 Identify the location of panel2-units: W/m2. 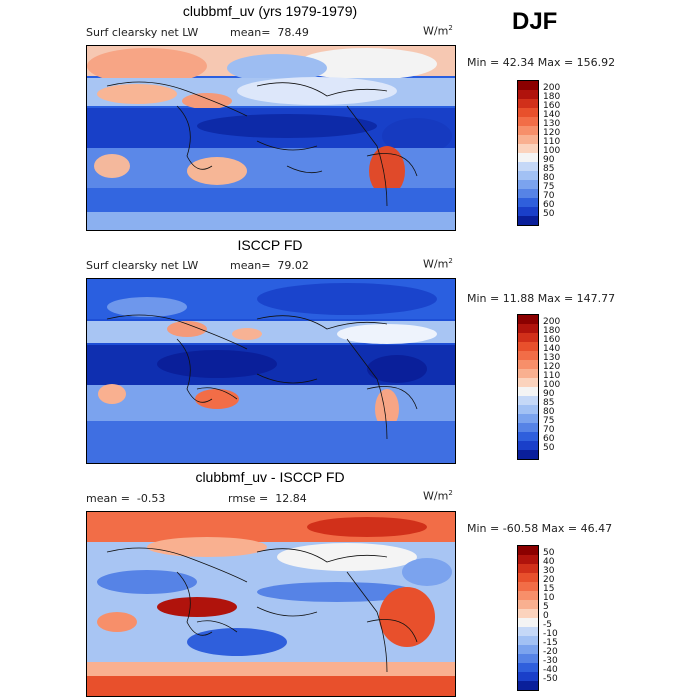
(438, 264).